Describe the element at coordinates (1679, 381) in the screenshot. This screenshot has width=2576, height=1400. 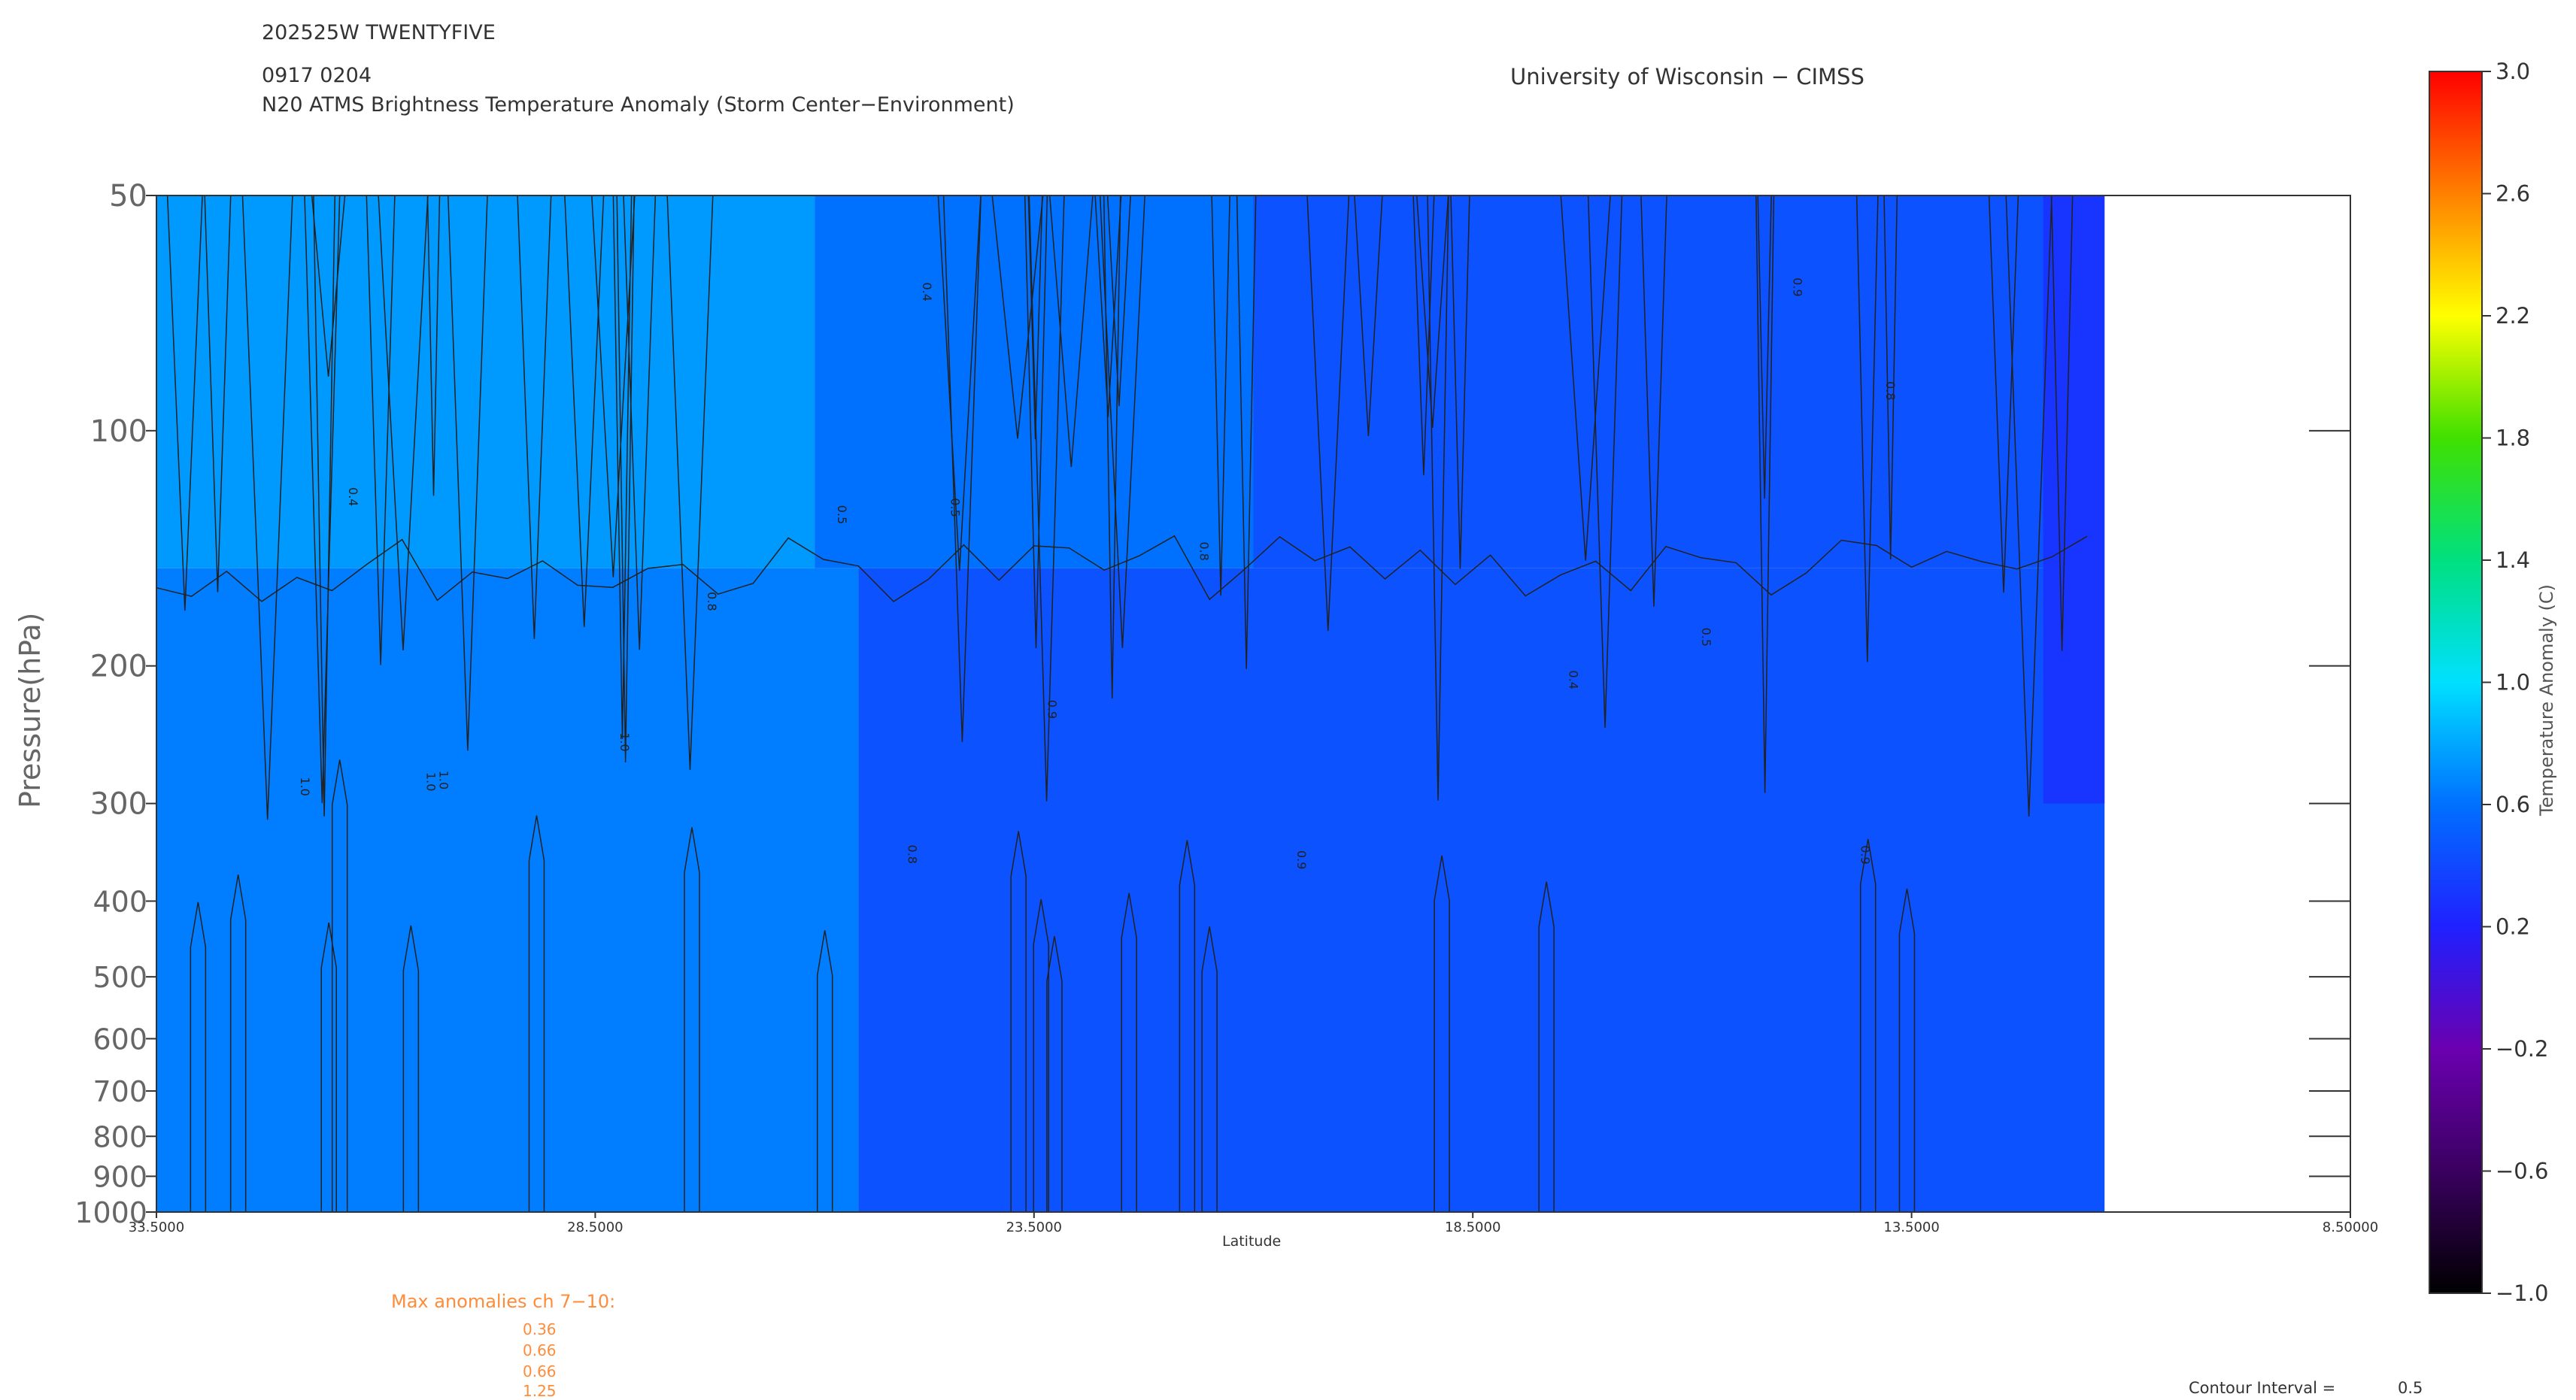
I see `anomaly-region` at that location.